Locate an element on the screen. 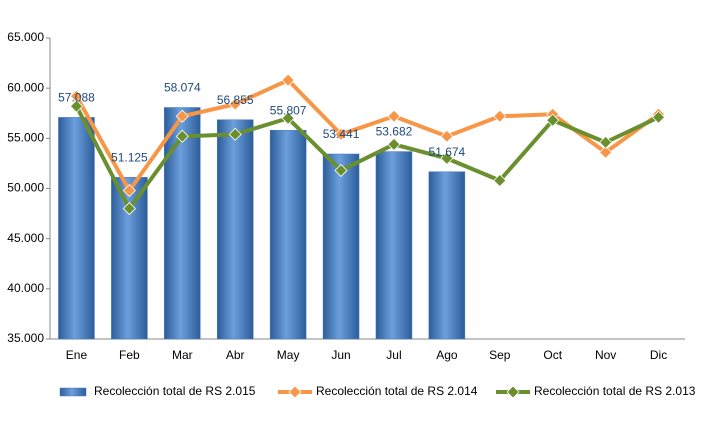  y-tick-label: 35.000 is located at coordinates (25, 338).